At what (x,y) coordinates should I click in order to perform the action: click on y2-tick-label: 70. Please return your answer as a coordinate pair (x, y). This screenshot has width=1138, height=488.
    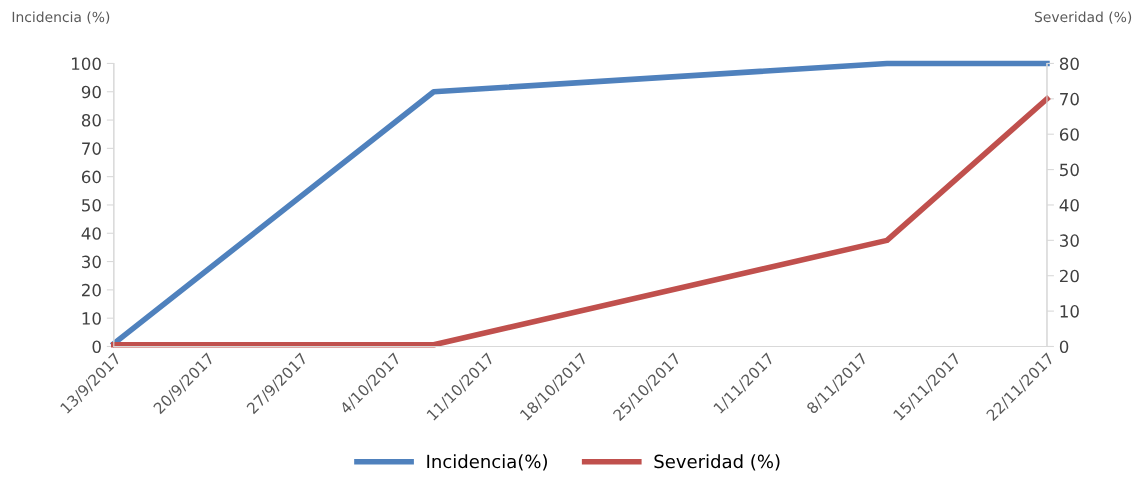
    Looking at the image, I should click on (1069, 99).